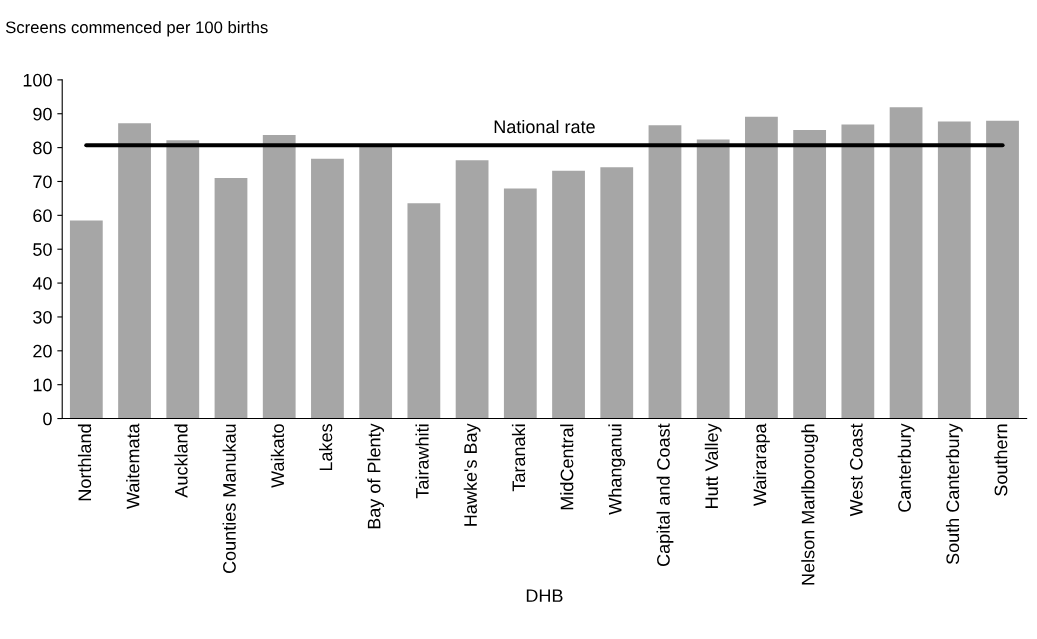  What do you see at coordinates (518, 458) in the screenshot?
I see `x-tick-label: Taranaki` at bounding box center [518, 458].